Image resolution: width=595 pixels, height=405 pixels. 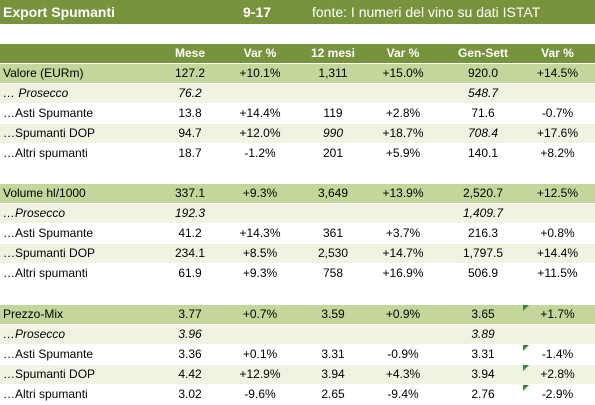 I want to click on cell-var-mese: -1.2%, so click(x=260, y=153).